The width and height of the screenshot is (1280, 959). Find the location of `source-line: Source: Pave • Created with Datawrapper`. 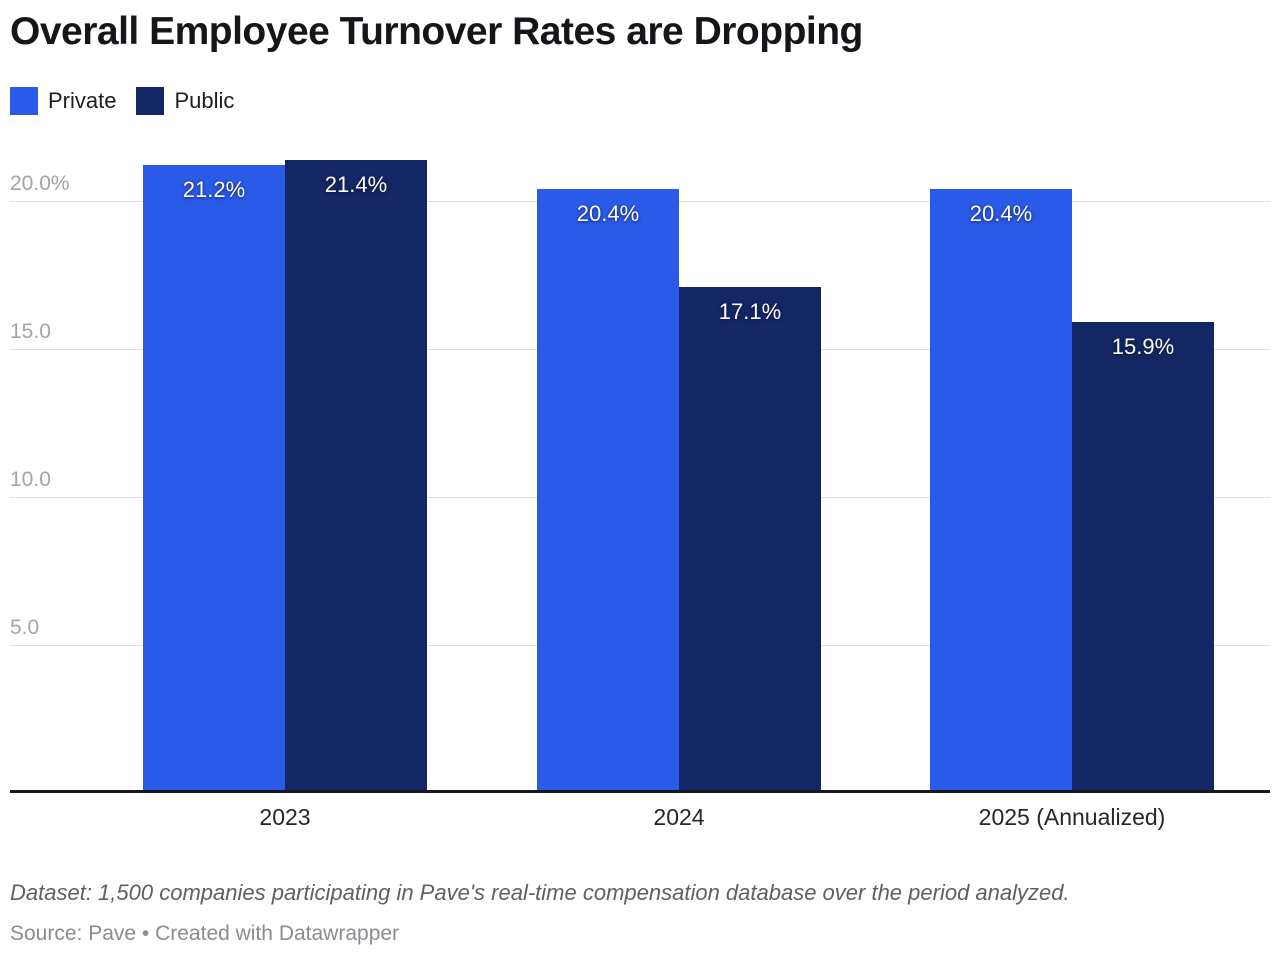

source-line: Source: Pave • Created with Datawrapper is located at coordinates (205, 933).